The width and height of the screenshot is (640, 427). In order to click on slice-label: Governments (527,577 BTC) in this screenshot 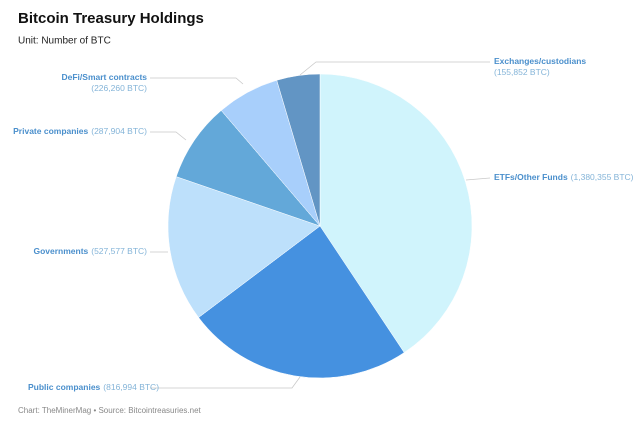, I will do `click(90, 251)`.